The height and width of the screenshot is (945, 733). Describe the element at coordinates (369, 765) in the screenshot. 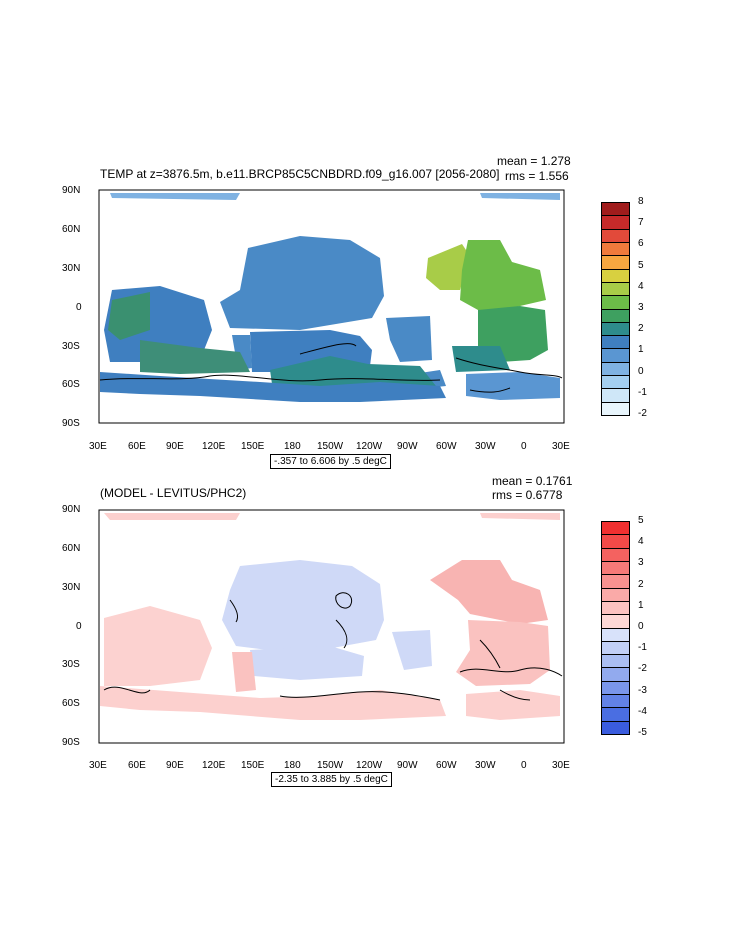

I see `bottom-xtick: 120W` at that location.